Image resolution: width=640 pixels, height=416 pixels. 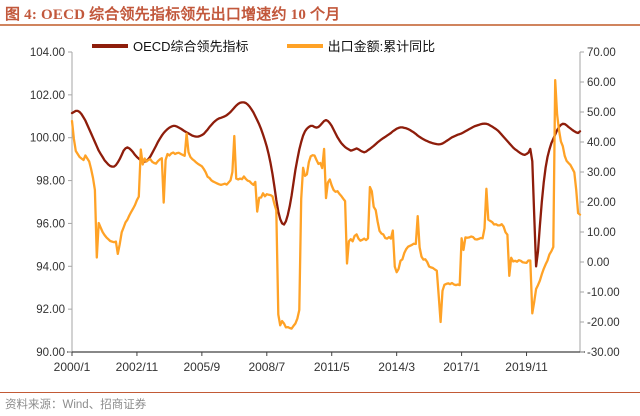 I want to click on y-axis-left-label: 98.00, so click(x=50, y=182).